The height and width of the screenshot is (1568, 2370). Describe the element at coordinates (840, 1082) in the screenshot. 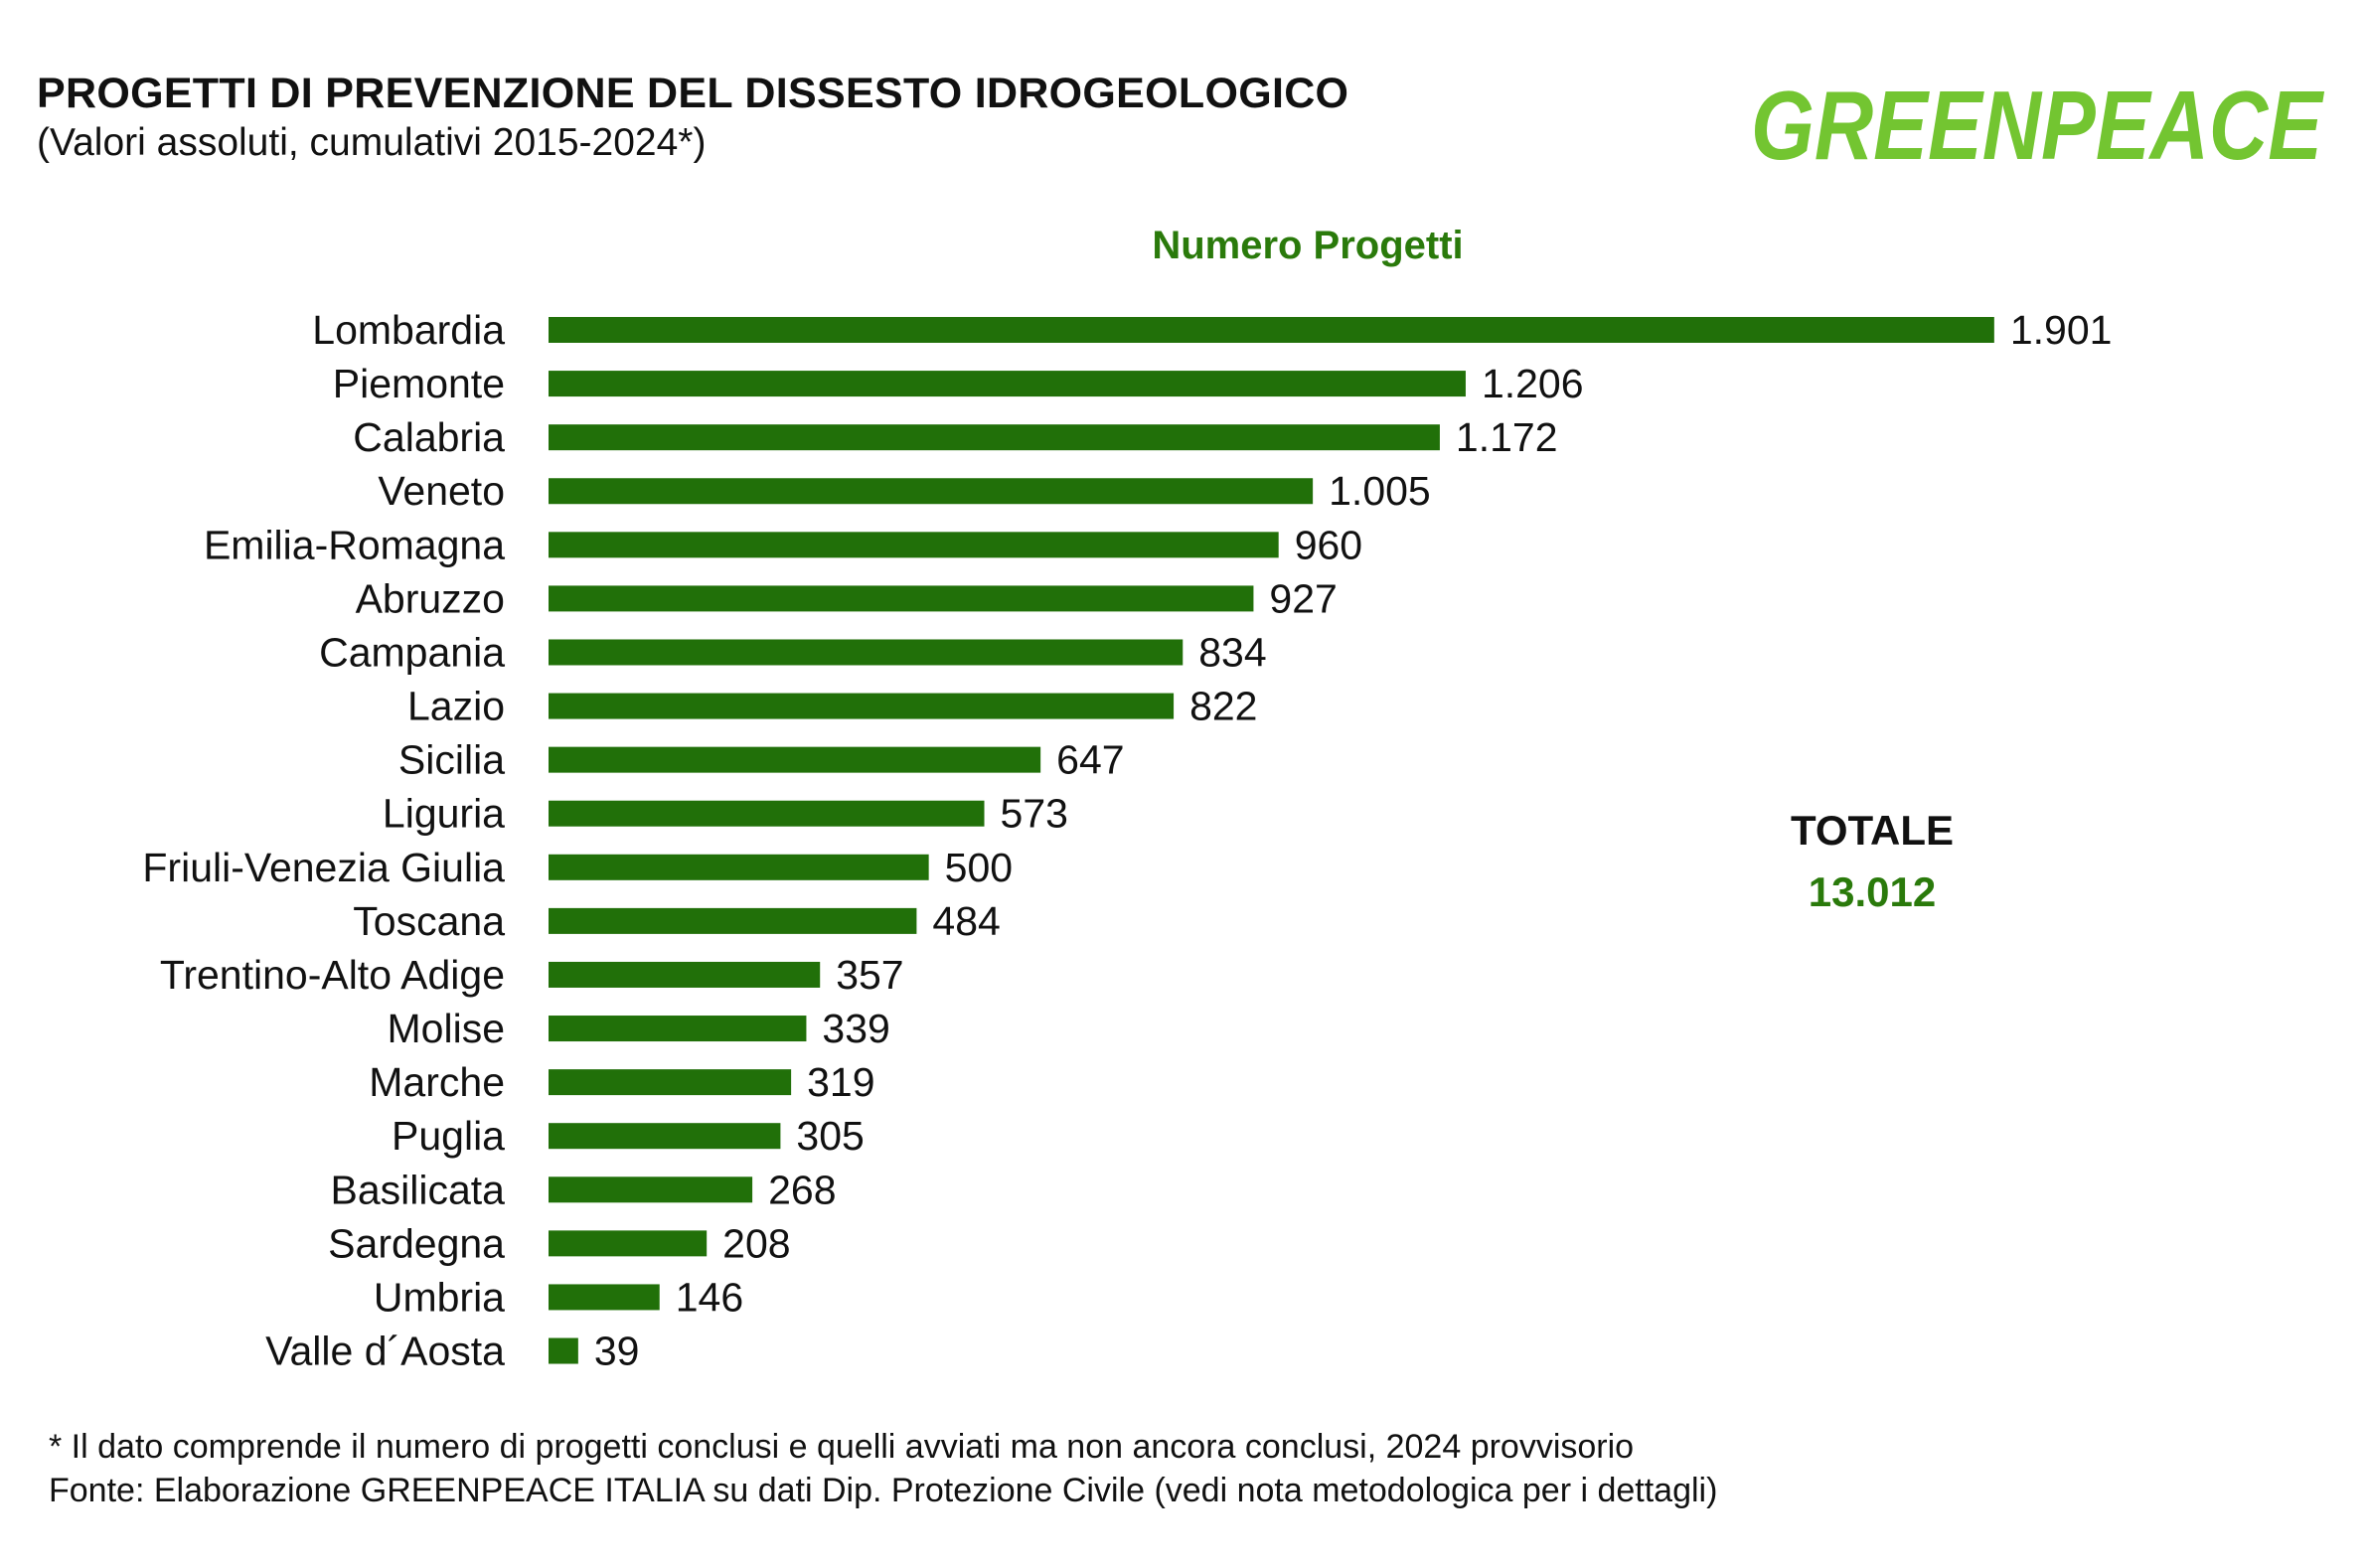

I see `data-label: 319` at that location.